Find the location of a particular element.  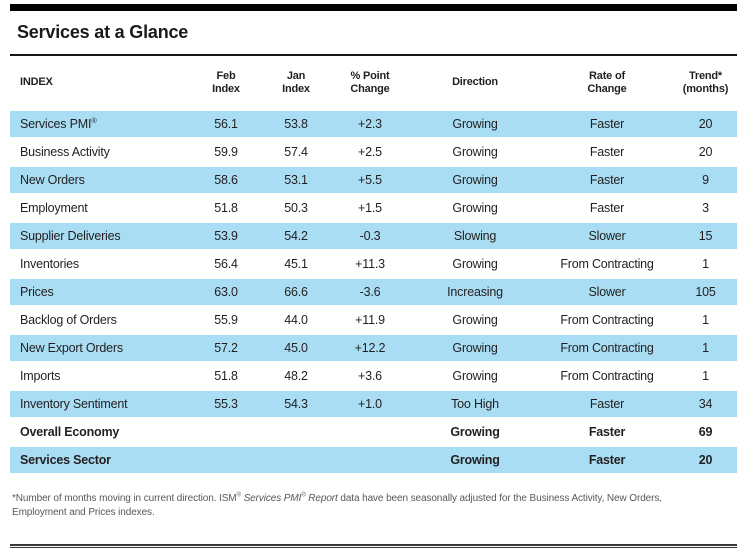

cell-direction: Slowing is located at coordinates (475, 236).